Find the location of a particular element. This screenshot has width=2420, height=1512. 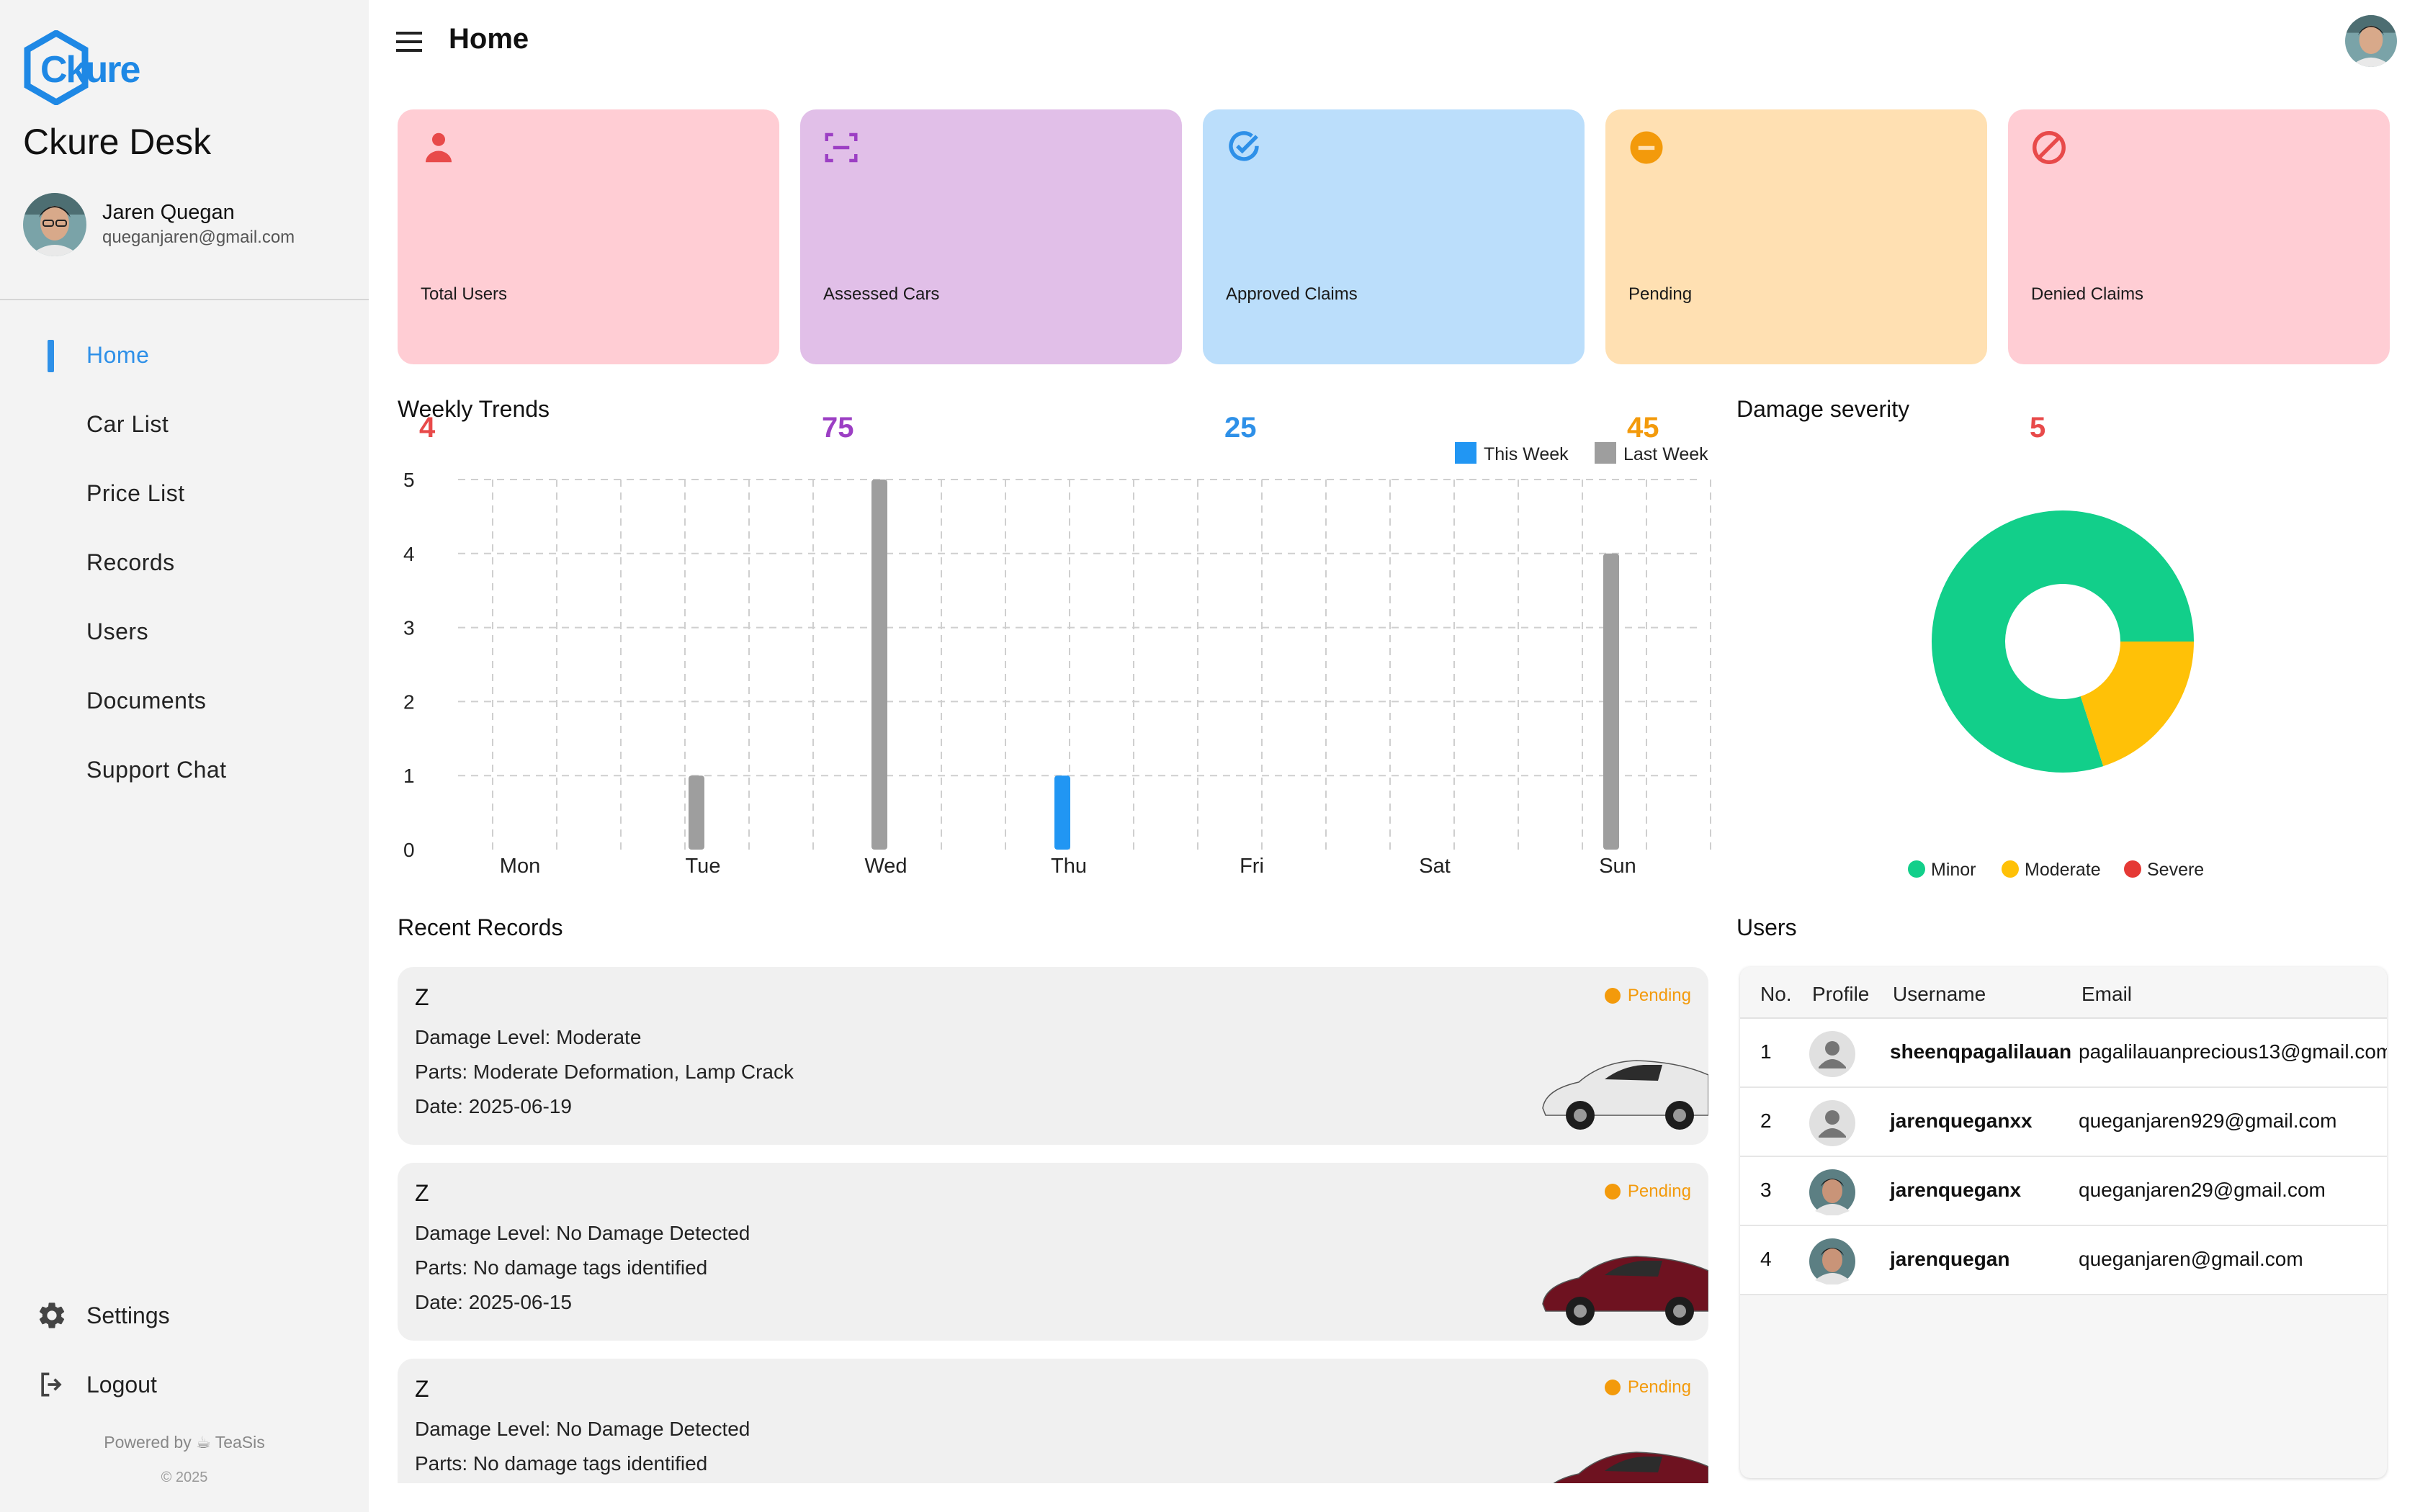

stat-value: 25 is located at coordinates (1240, 428).